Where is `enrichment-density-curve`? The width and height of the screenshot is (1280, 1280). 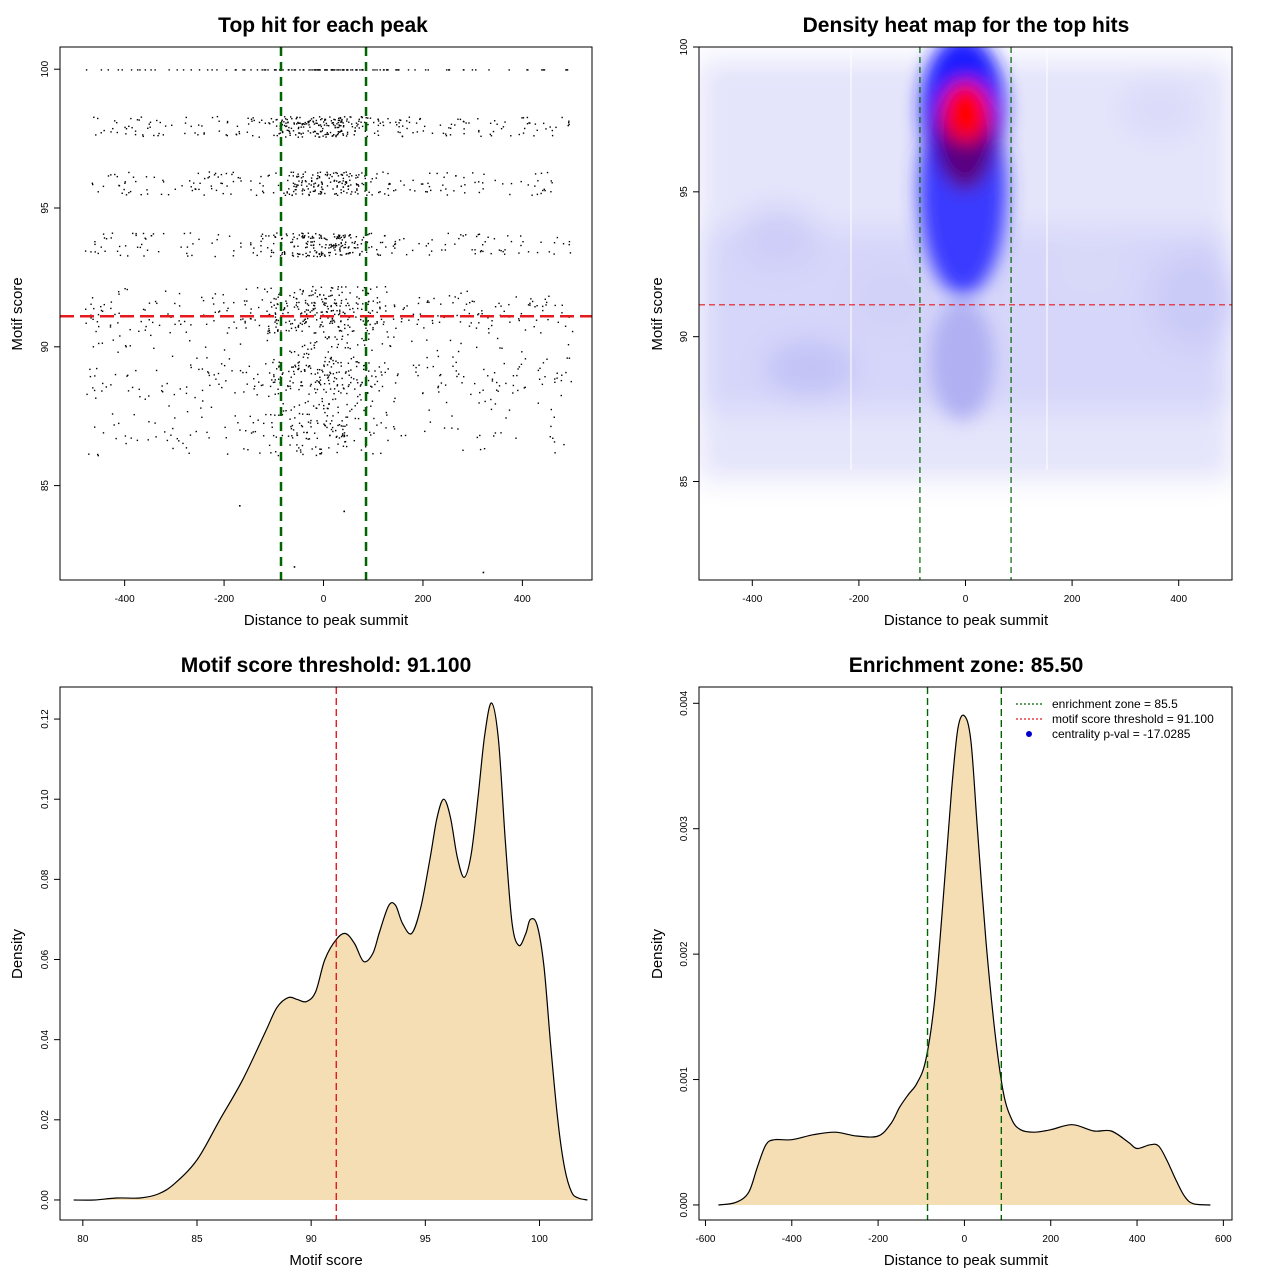
enrichment-density-curve is located at coordinates (964, 960).